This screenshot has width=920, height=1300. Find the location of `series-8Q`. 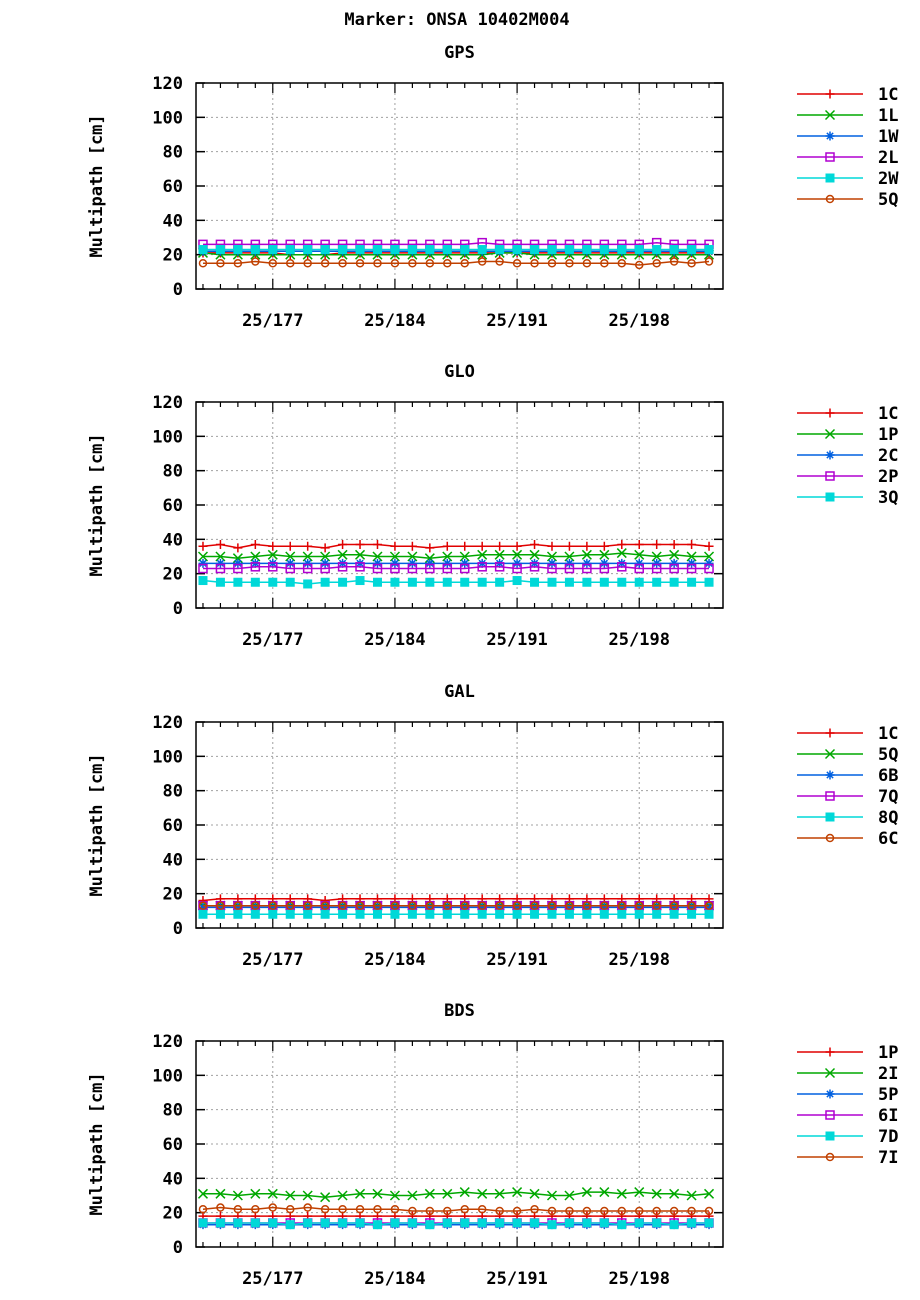

series-8Q is located at coordinates (456, 914).